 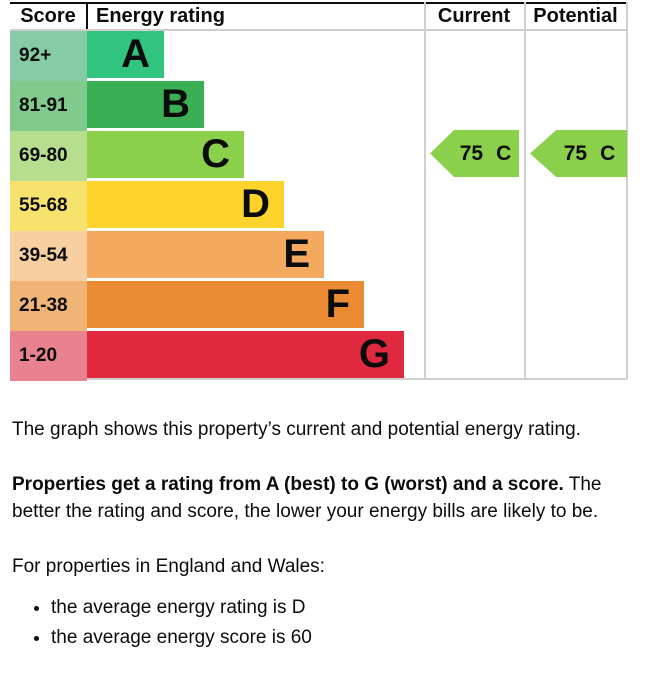 What do you see at coordinates (245, 354) in the screenshot?
I see `band-bar: G` at bounding box center [245, 354].